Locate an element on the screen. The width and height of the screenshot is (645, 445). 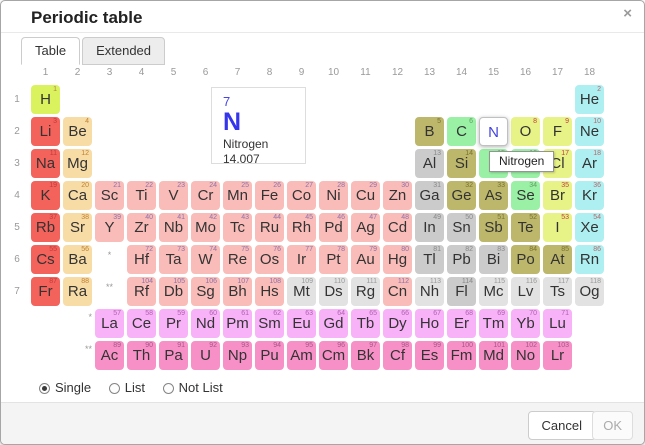
element-cell-Bh: 107 Bh is located at coordinates (237, 291).